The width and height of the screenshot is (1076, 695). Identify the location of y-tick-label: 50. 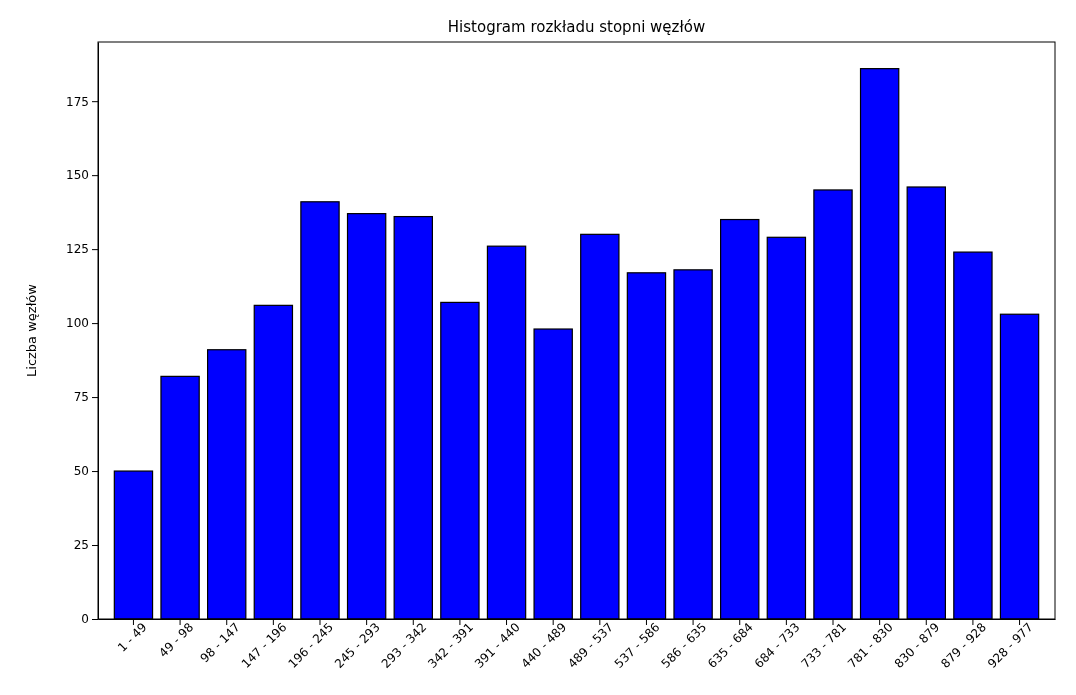
(81, 471).